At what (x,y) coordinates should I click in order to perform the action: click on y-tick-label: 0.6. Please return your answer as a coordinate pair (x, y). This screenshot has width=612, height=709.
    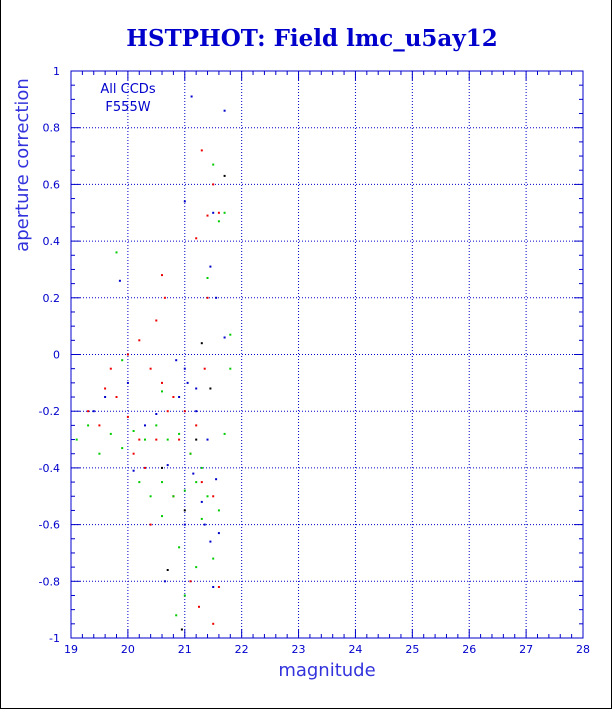
    Looking at the image, I should click on (52, 184).